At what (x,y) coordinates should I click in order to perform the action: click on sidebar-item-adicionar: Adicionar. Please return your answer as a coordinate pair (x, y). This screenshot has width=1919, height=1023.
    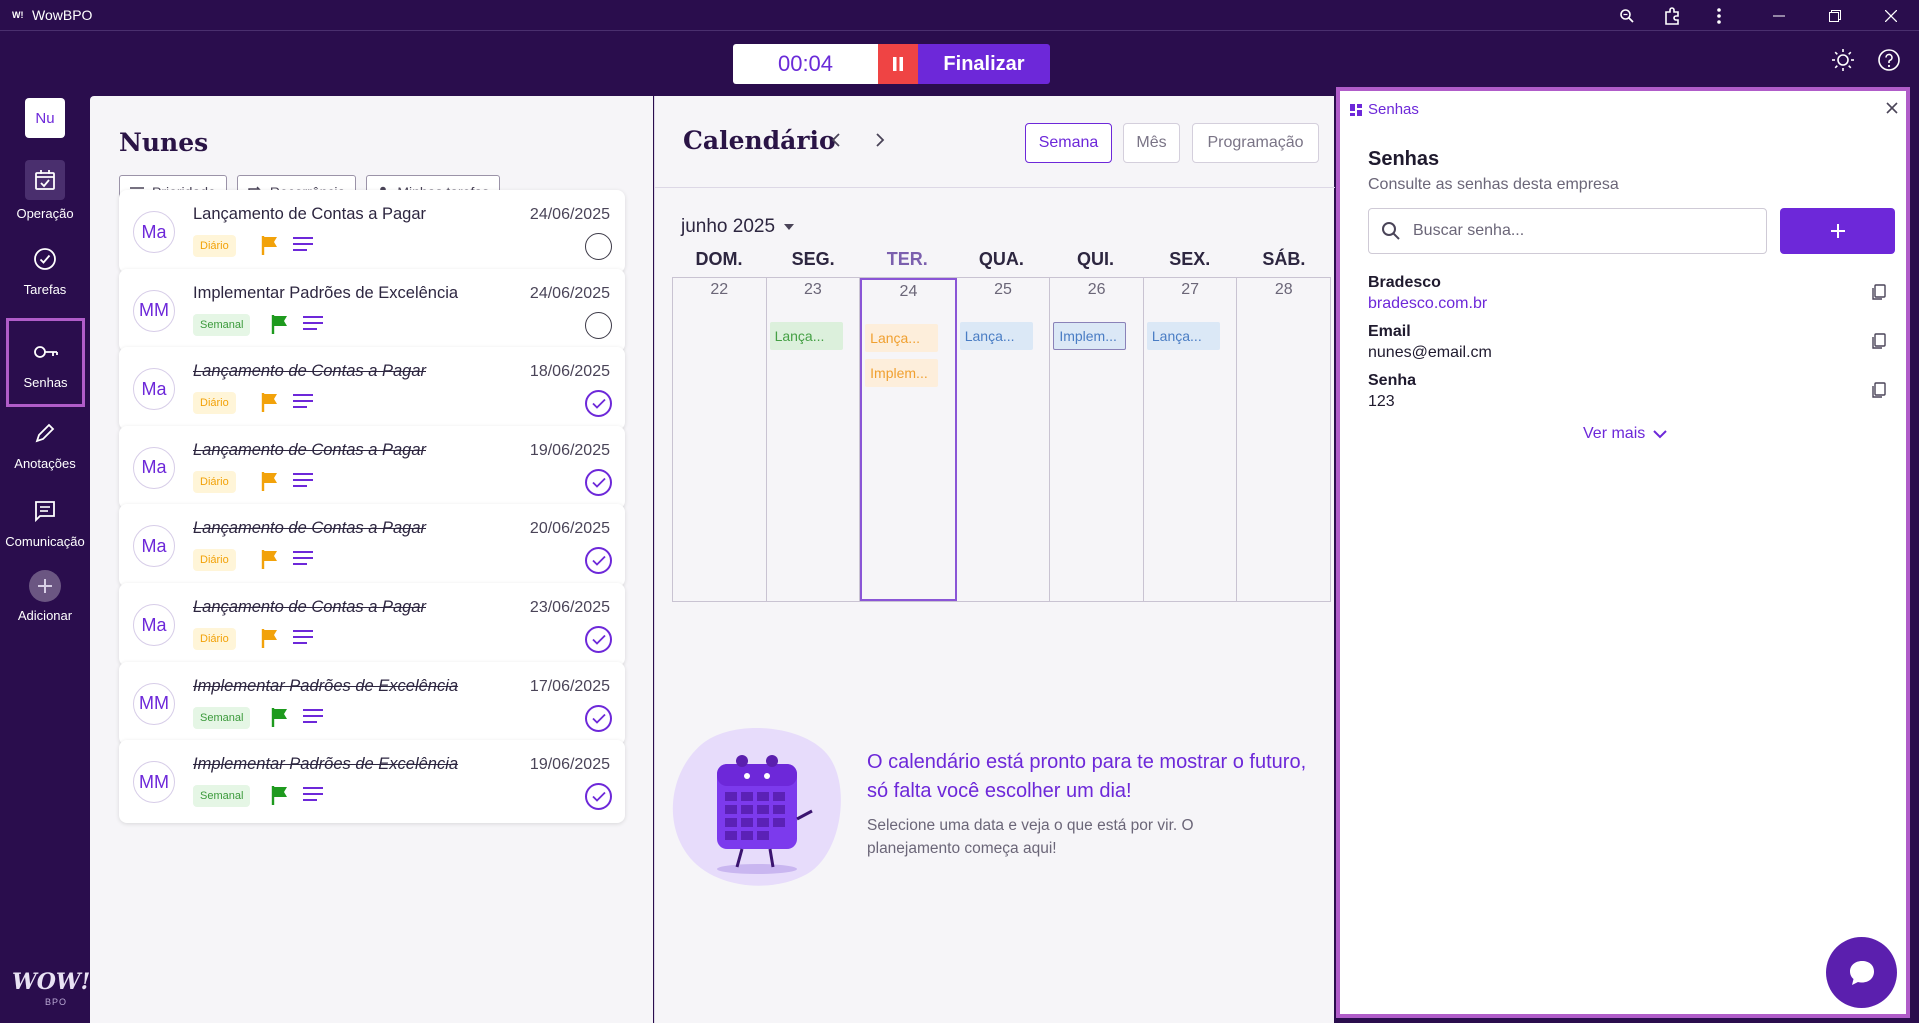
    Looking at the image, I should click on (45, 596).